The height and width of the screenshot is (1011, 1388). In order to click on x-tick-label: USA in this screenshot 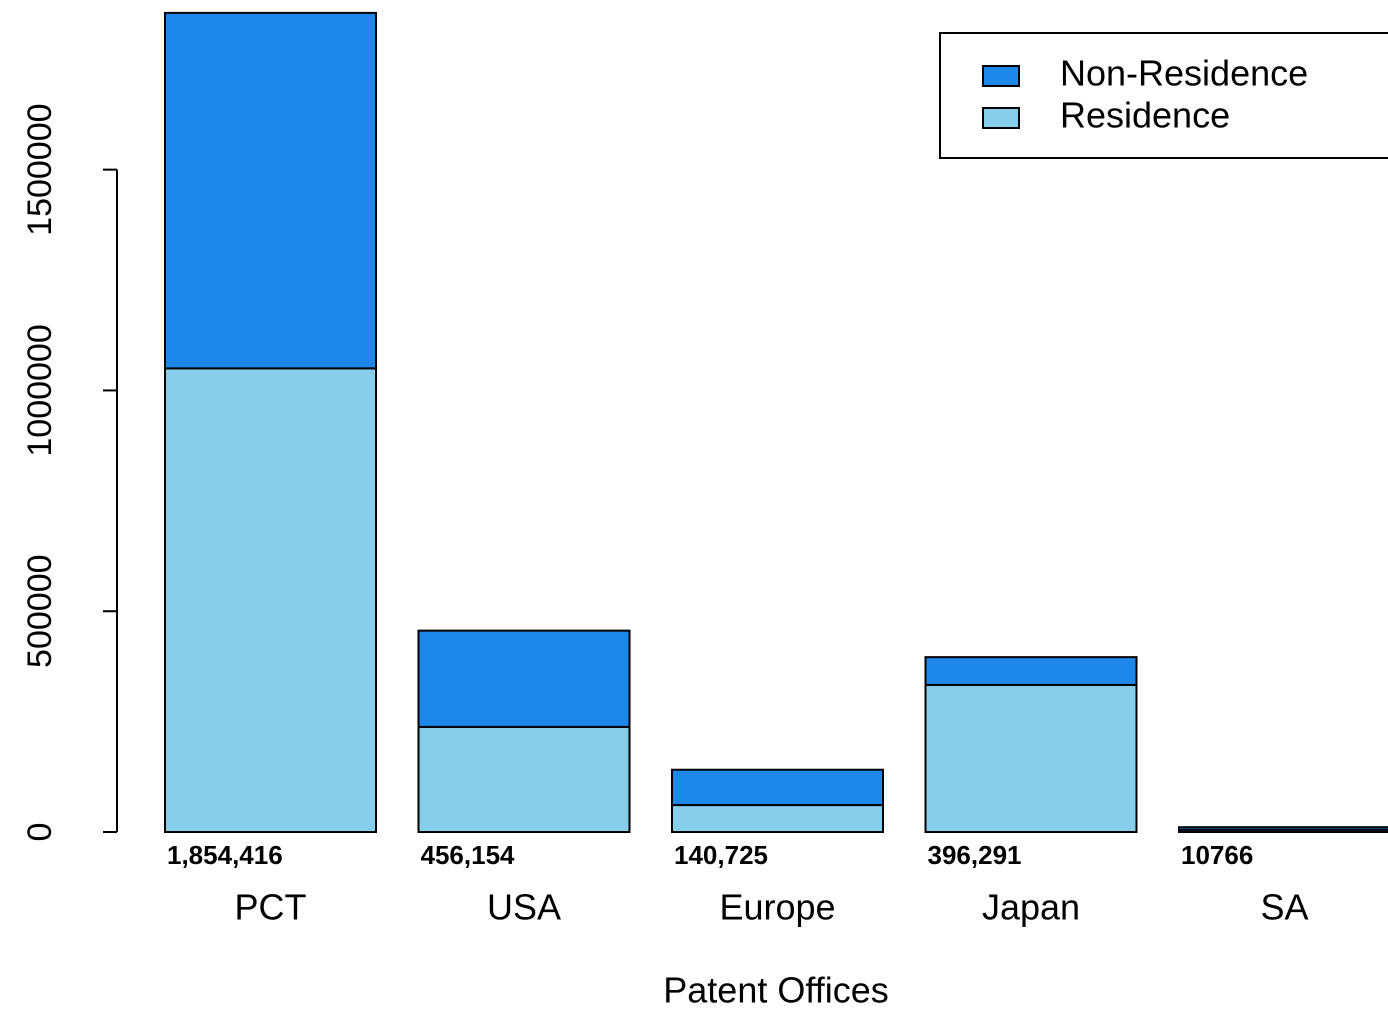, I will do `click(524, 907)`.